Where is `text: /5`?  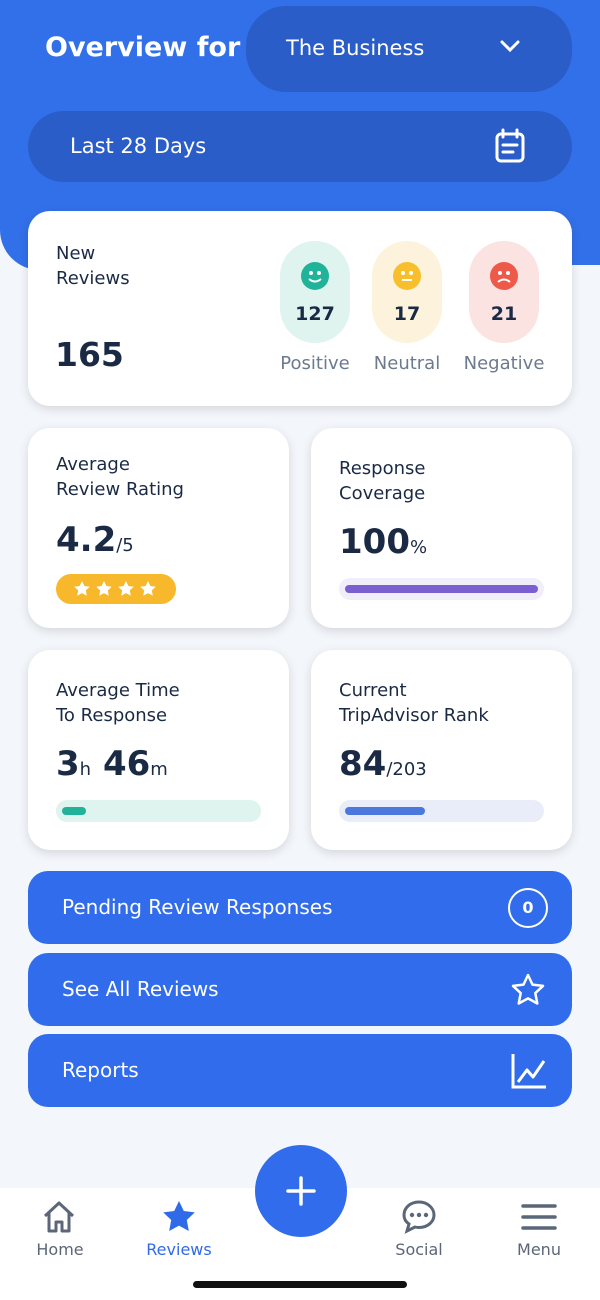
text: /5 is located at coordinates (125, 545).